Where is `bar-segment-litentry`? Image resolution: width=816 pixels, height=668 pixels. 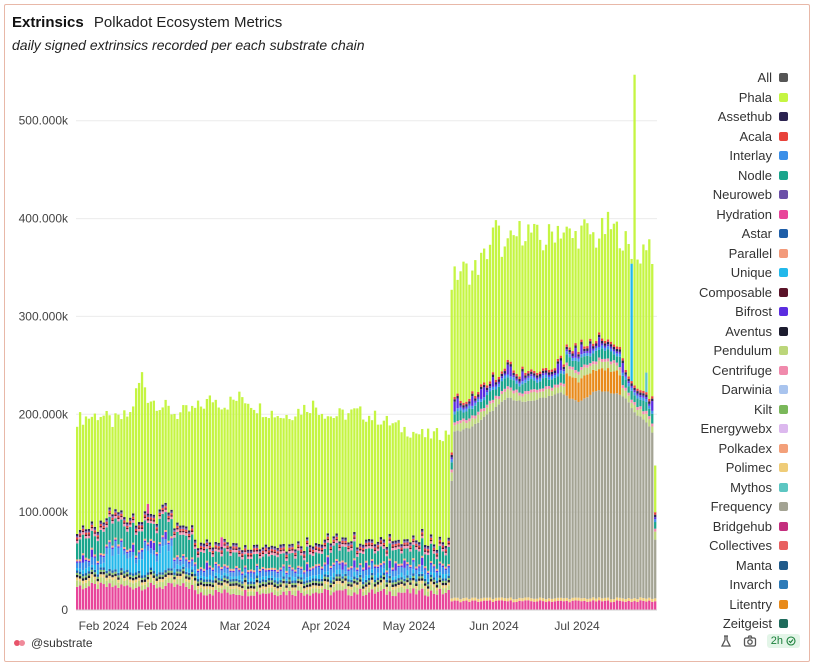 bar-segment-litentry is located at coordinates (584, 387).